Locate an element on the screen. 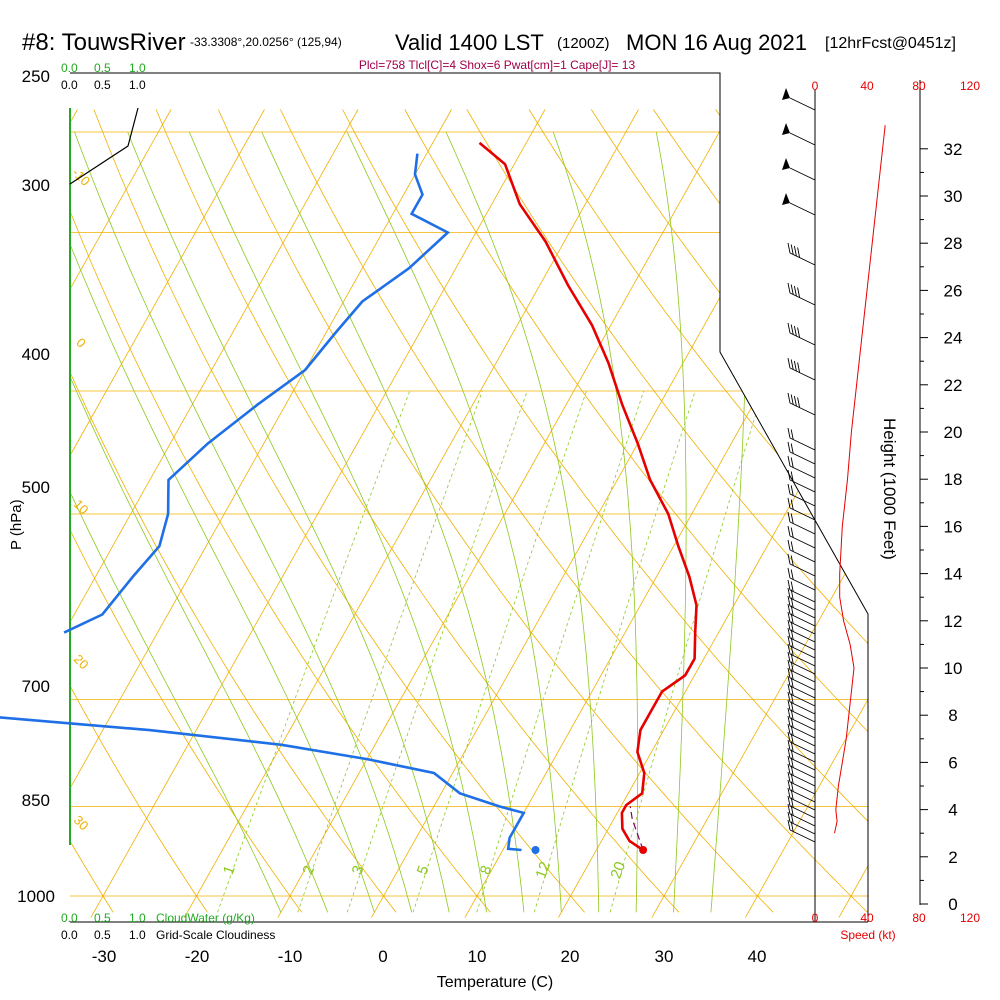 The width and height of the screenshot is (1000, 1000). valid-time: Valid 1400 LST is located at coordinates (469, 42).